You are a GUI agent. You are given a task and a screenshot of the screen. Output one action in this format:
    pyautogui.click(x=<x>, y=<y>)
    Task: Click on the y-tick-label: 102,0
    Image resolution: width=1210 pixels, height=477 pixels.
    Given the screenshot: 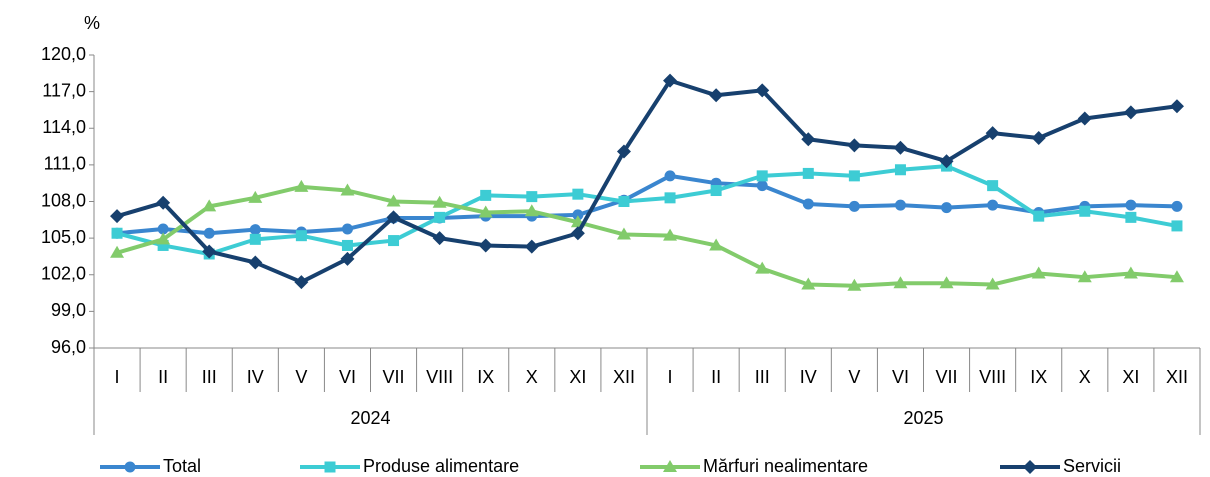 What is the action you would take?
    pyautogui.click(x=63, y=274)
    